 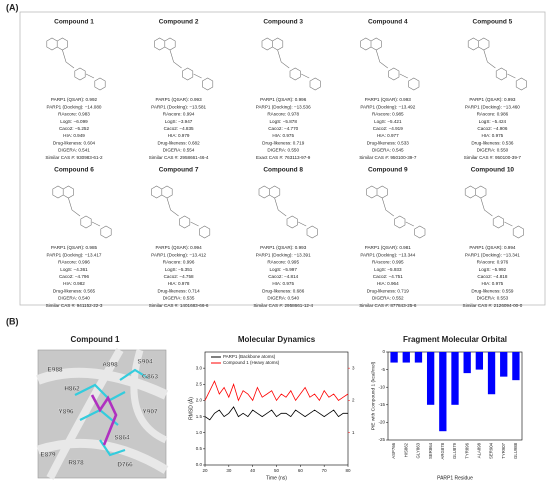 What do you see at coordinates (455, 478) in the screenshot?
I see `x-axis-label: PARP1 Residue` at bounding box center [455, 478].